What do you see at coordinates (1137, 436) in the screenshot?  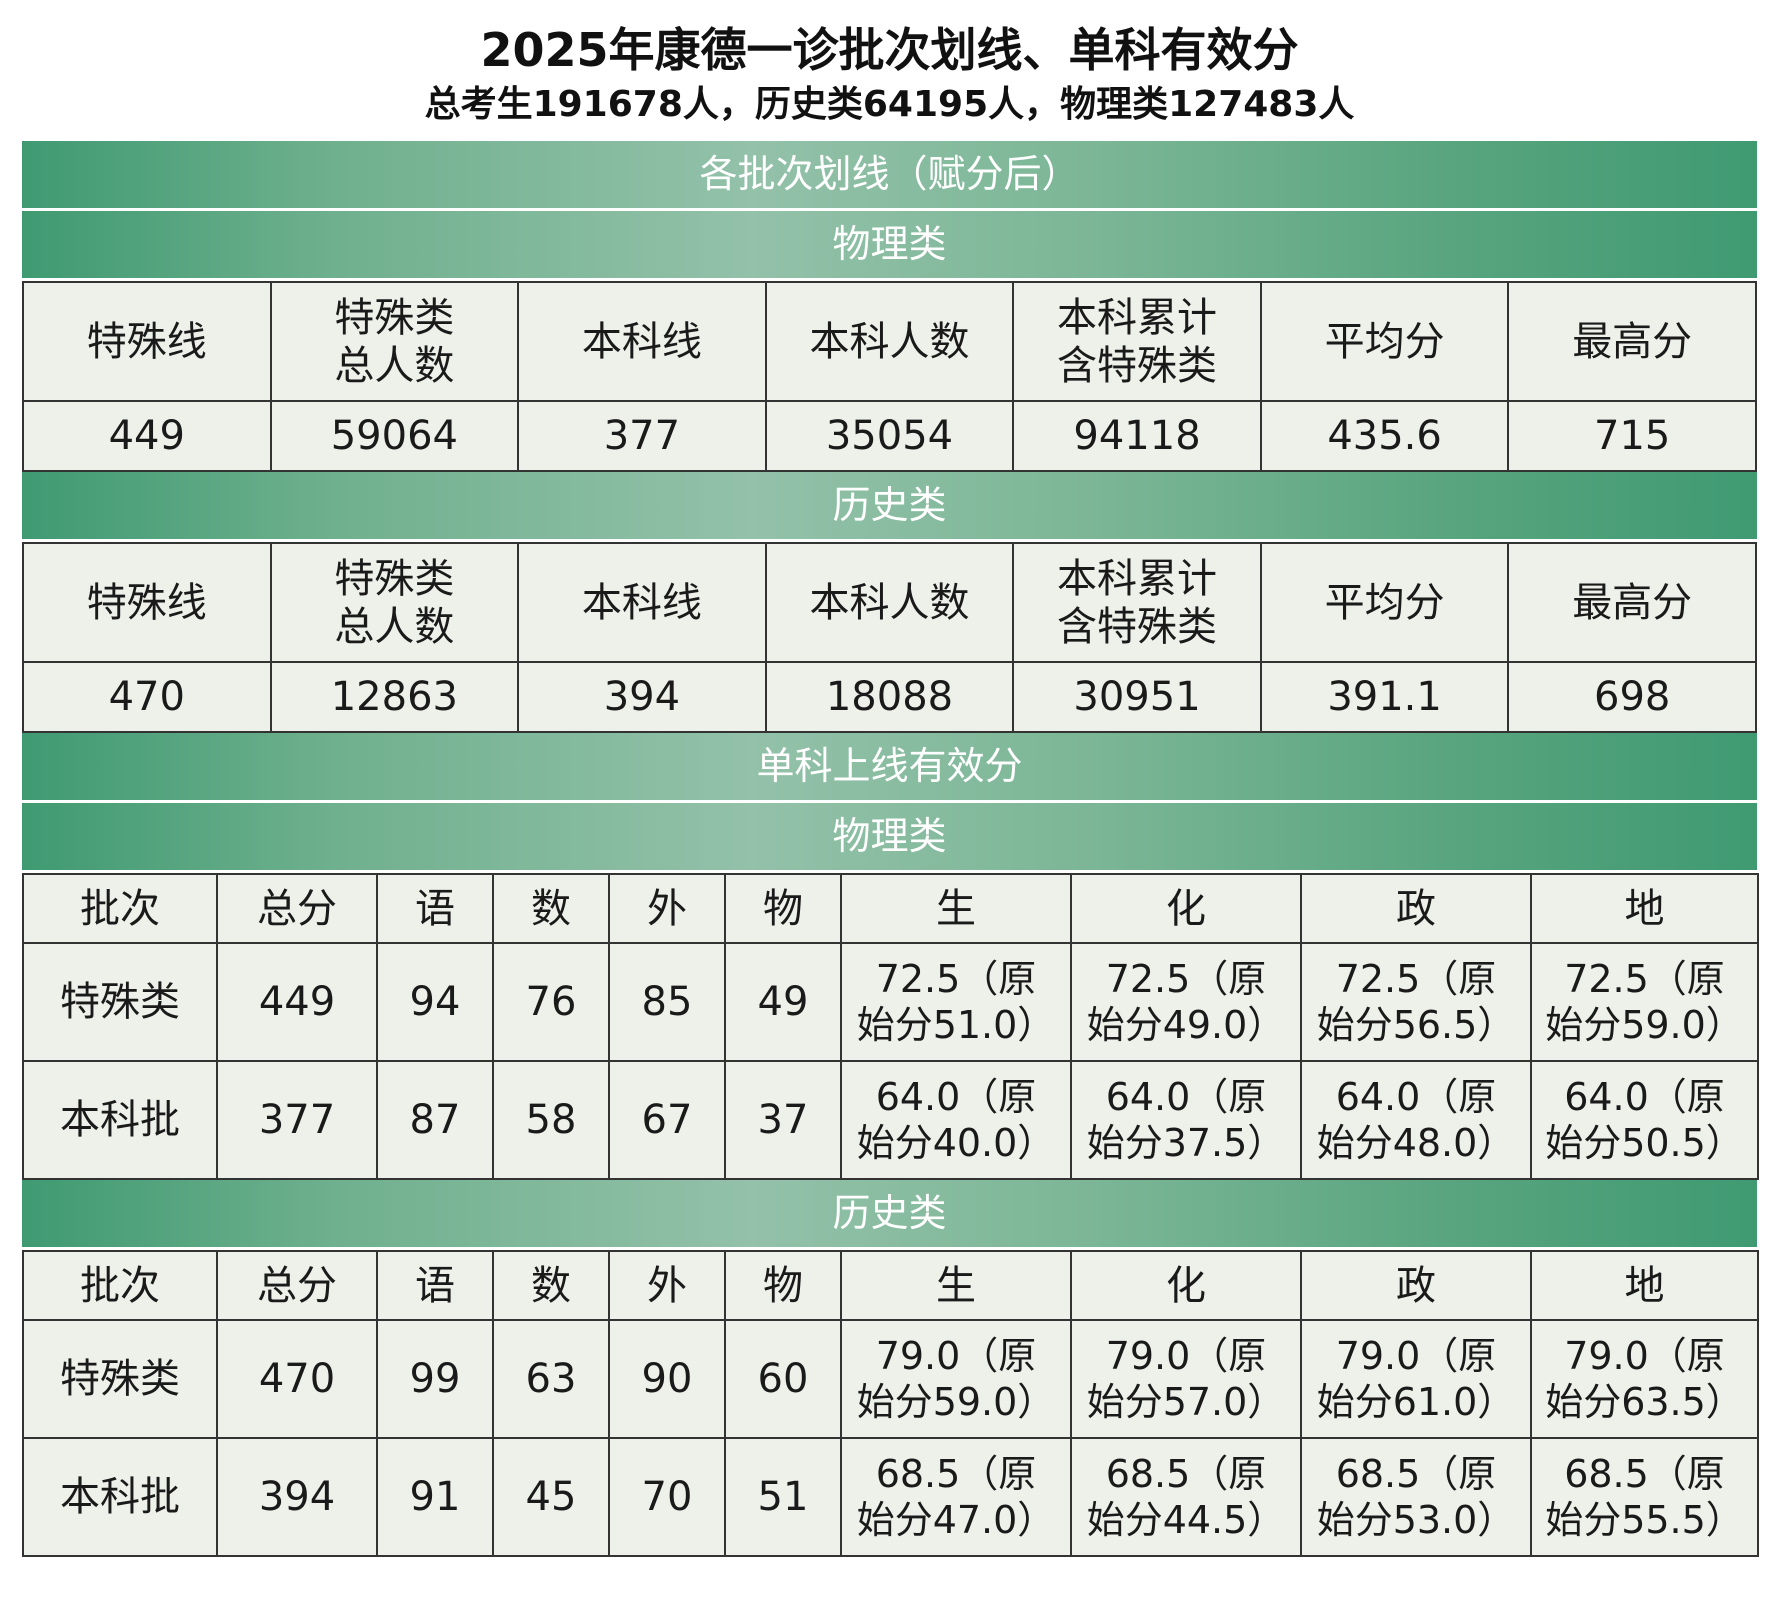 I see `batch-value-cell: 94118` at bounding box center [1137, 436].